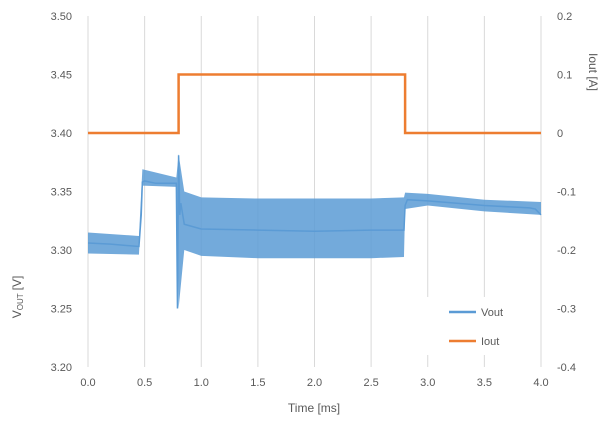 The image size is (602, 421). I want to click on x-tick-label: 3.5, so click(484, 383).